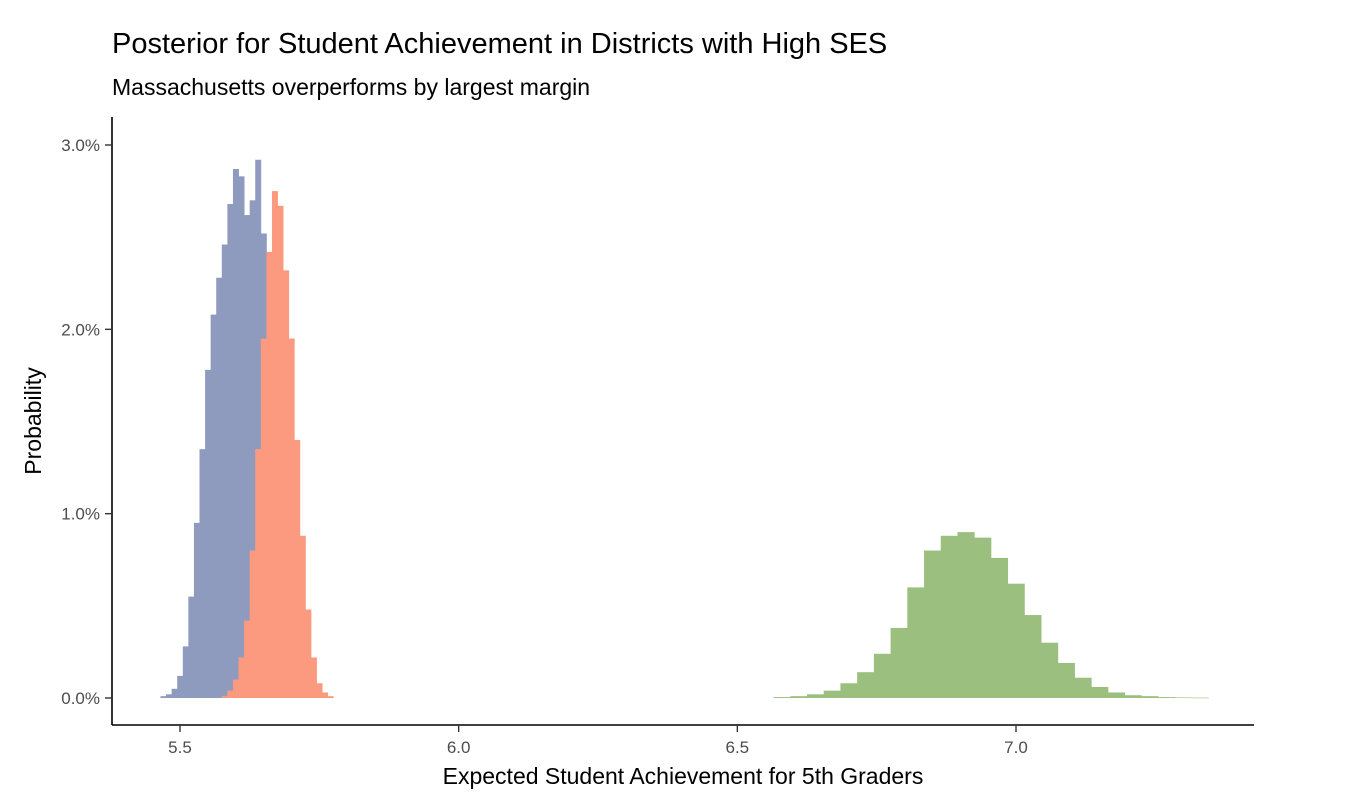  I want to click on y-tick-label: 0.0%, so click(80, 698).